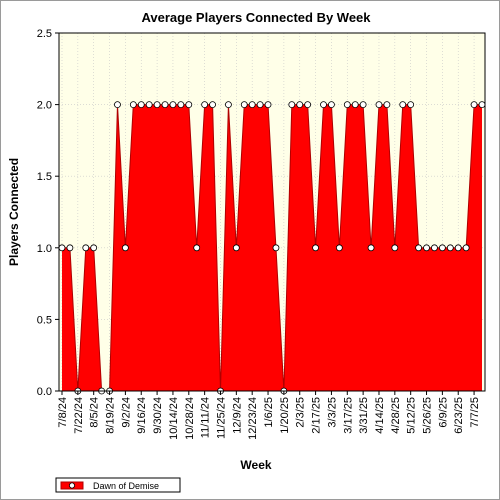 This screenshot has width=500, height=500. What do you see at coordinates (269, 412) in the screenshot?
I see `x-tick-label: 1/6/25` at bounding box center [269, 412].